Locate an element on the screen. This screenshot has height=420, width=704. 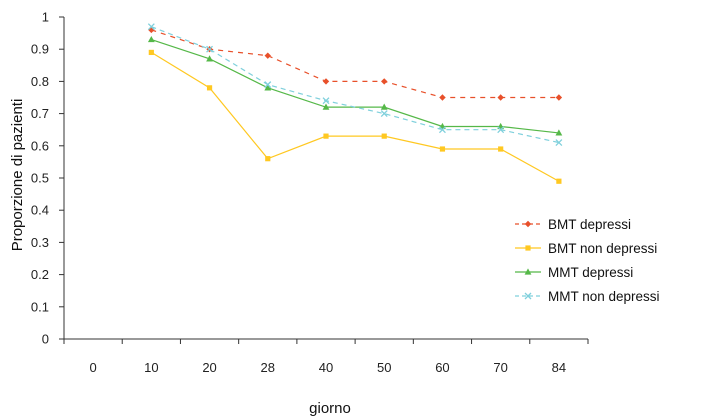
series-line-mmt-depressi is located at coordinates (355, 86).